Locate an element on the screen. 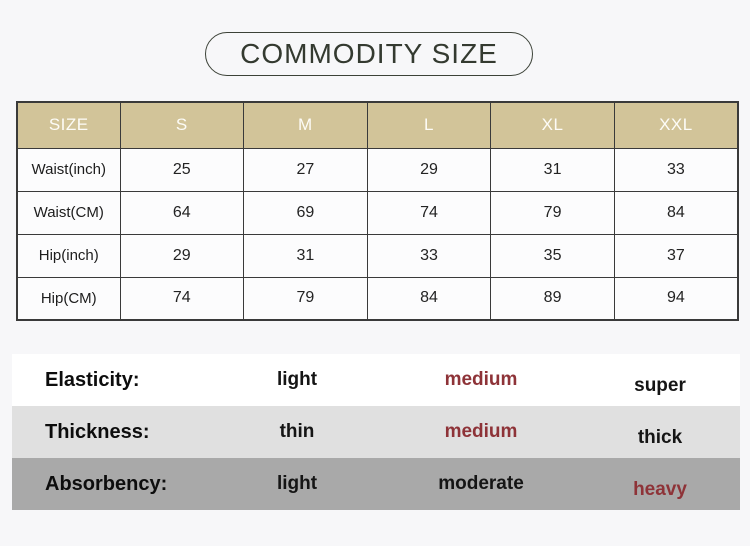 The height and width of the screenshot is (546, 750). table-cell: 64 is located at coordinates (182, 212).